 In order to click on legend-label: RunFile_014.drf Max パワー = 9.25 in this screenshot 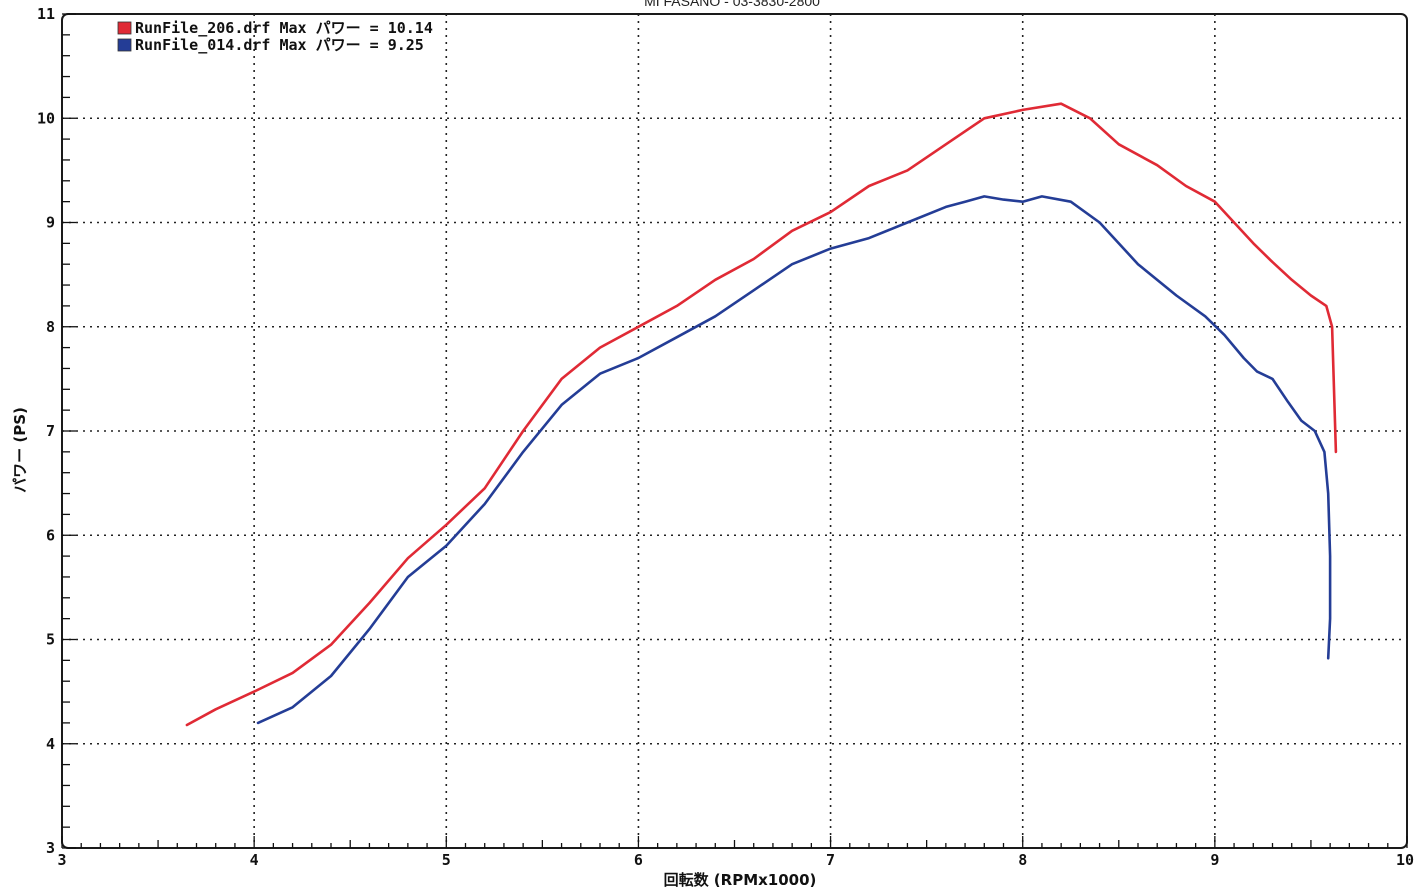, I will do `click(279, 45)`.